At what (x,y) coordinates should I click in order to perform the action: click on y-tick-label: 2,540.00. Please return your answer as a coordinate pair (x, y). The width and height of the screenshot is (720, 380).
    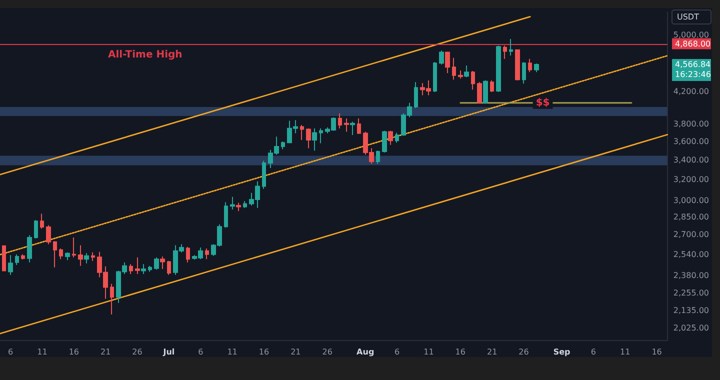
    Looking at the image, I should click on (691, 254).